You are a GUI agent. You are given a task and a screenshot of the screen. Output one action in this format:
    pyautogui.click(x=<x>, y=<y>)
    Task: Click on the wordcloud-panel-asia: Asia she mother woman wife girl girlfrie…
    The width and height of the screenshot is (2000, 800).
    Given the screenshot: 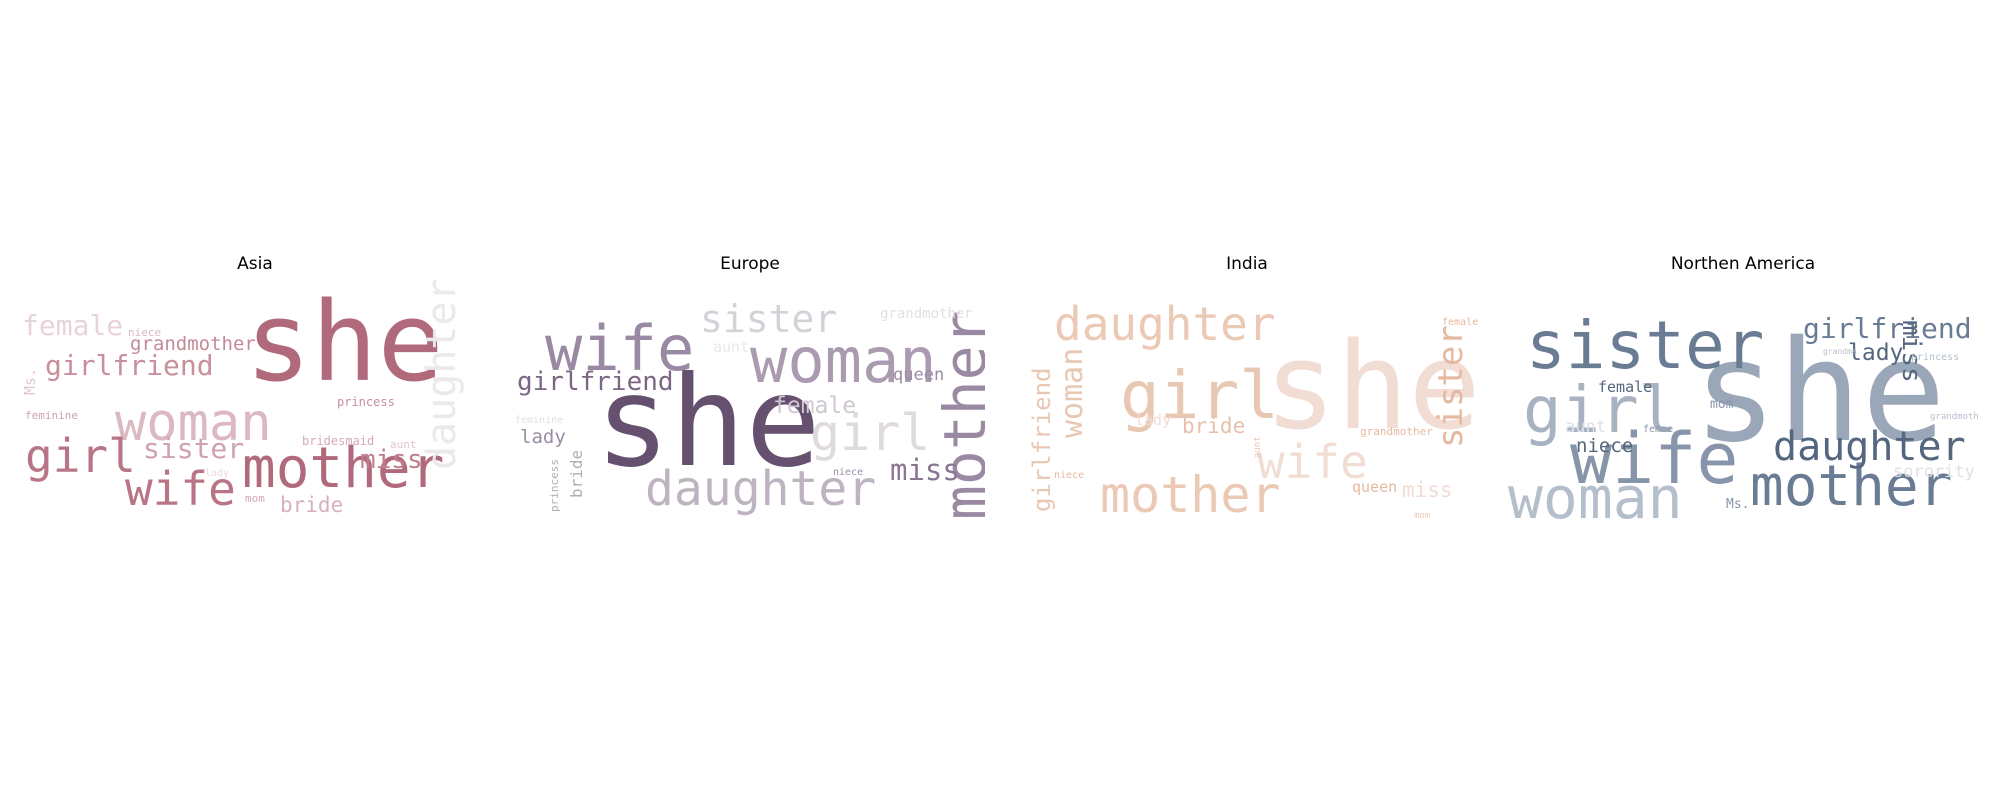 What is the action you would take?
    pyautogui.click(x=255, y=390)
    